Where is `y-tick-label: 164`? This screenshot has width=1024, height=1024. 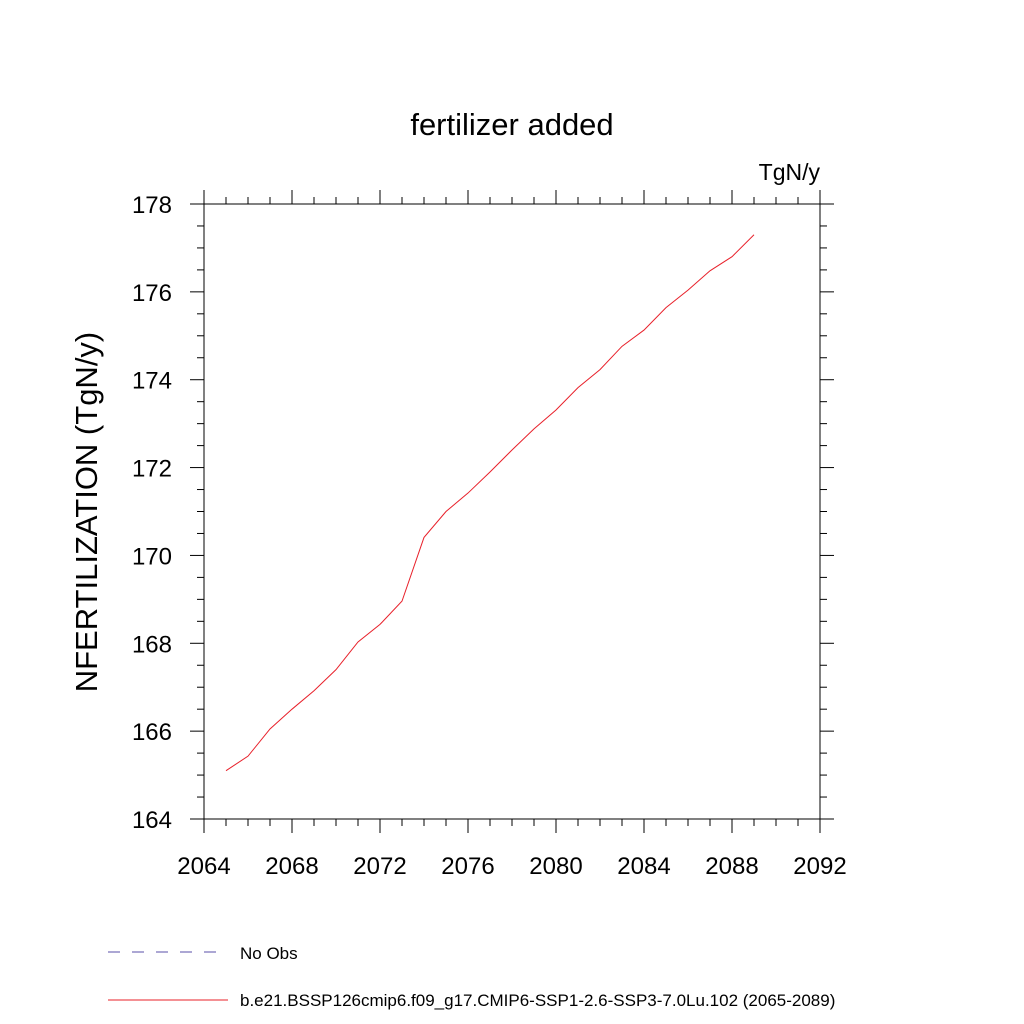
y-tick-label: 164 is located at coordinates (152, 820).